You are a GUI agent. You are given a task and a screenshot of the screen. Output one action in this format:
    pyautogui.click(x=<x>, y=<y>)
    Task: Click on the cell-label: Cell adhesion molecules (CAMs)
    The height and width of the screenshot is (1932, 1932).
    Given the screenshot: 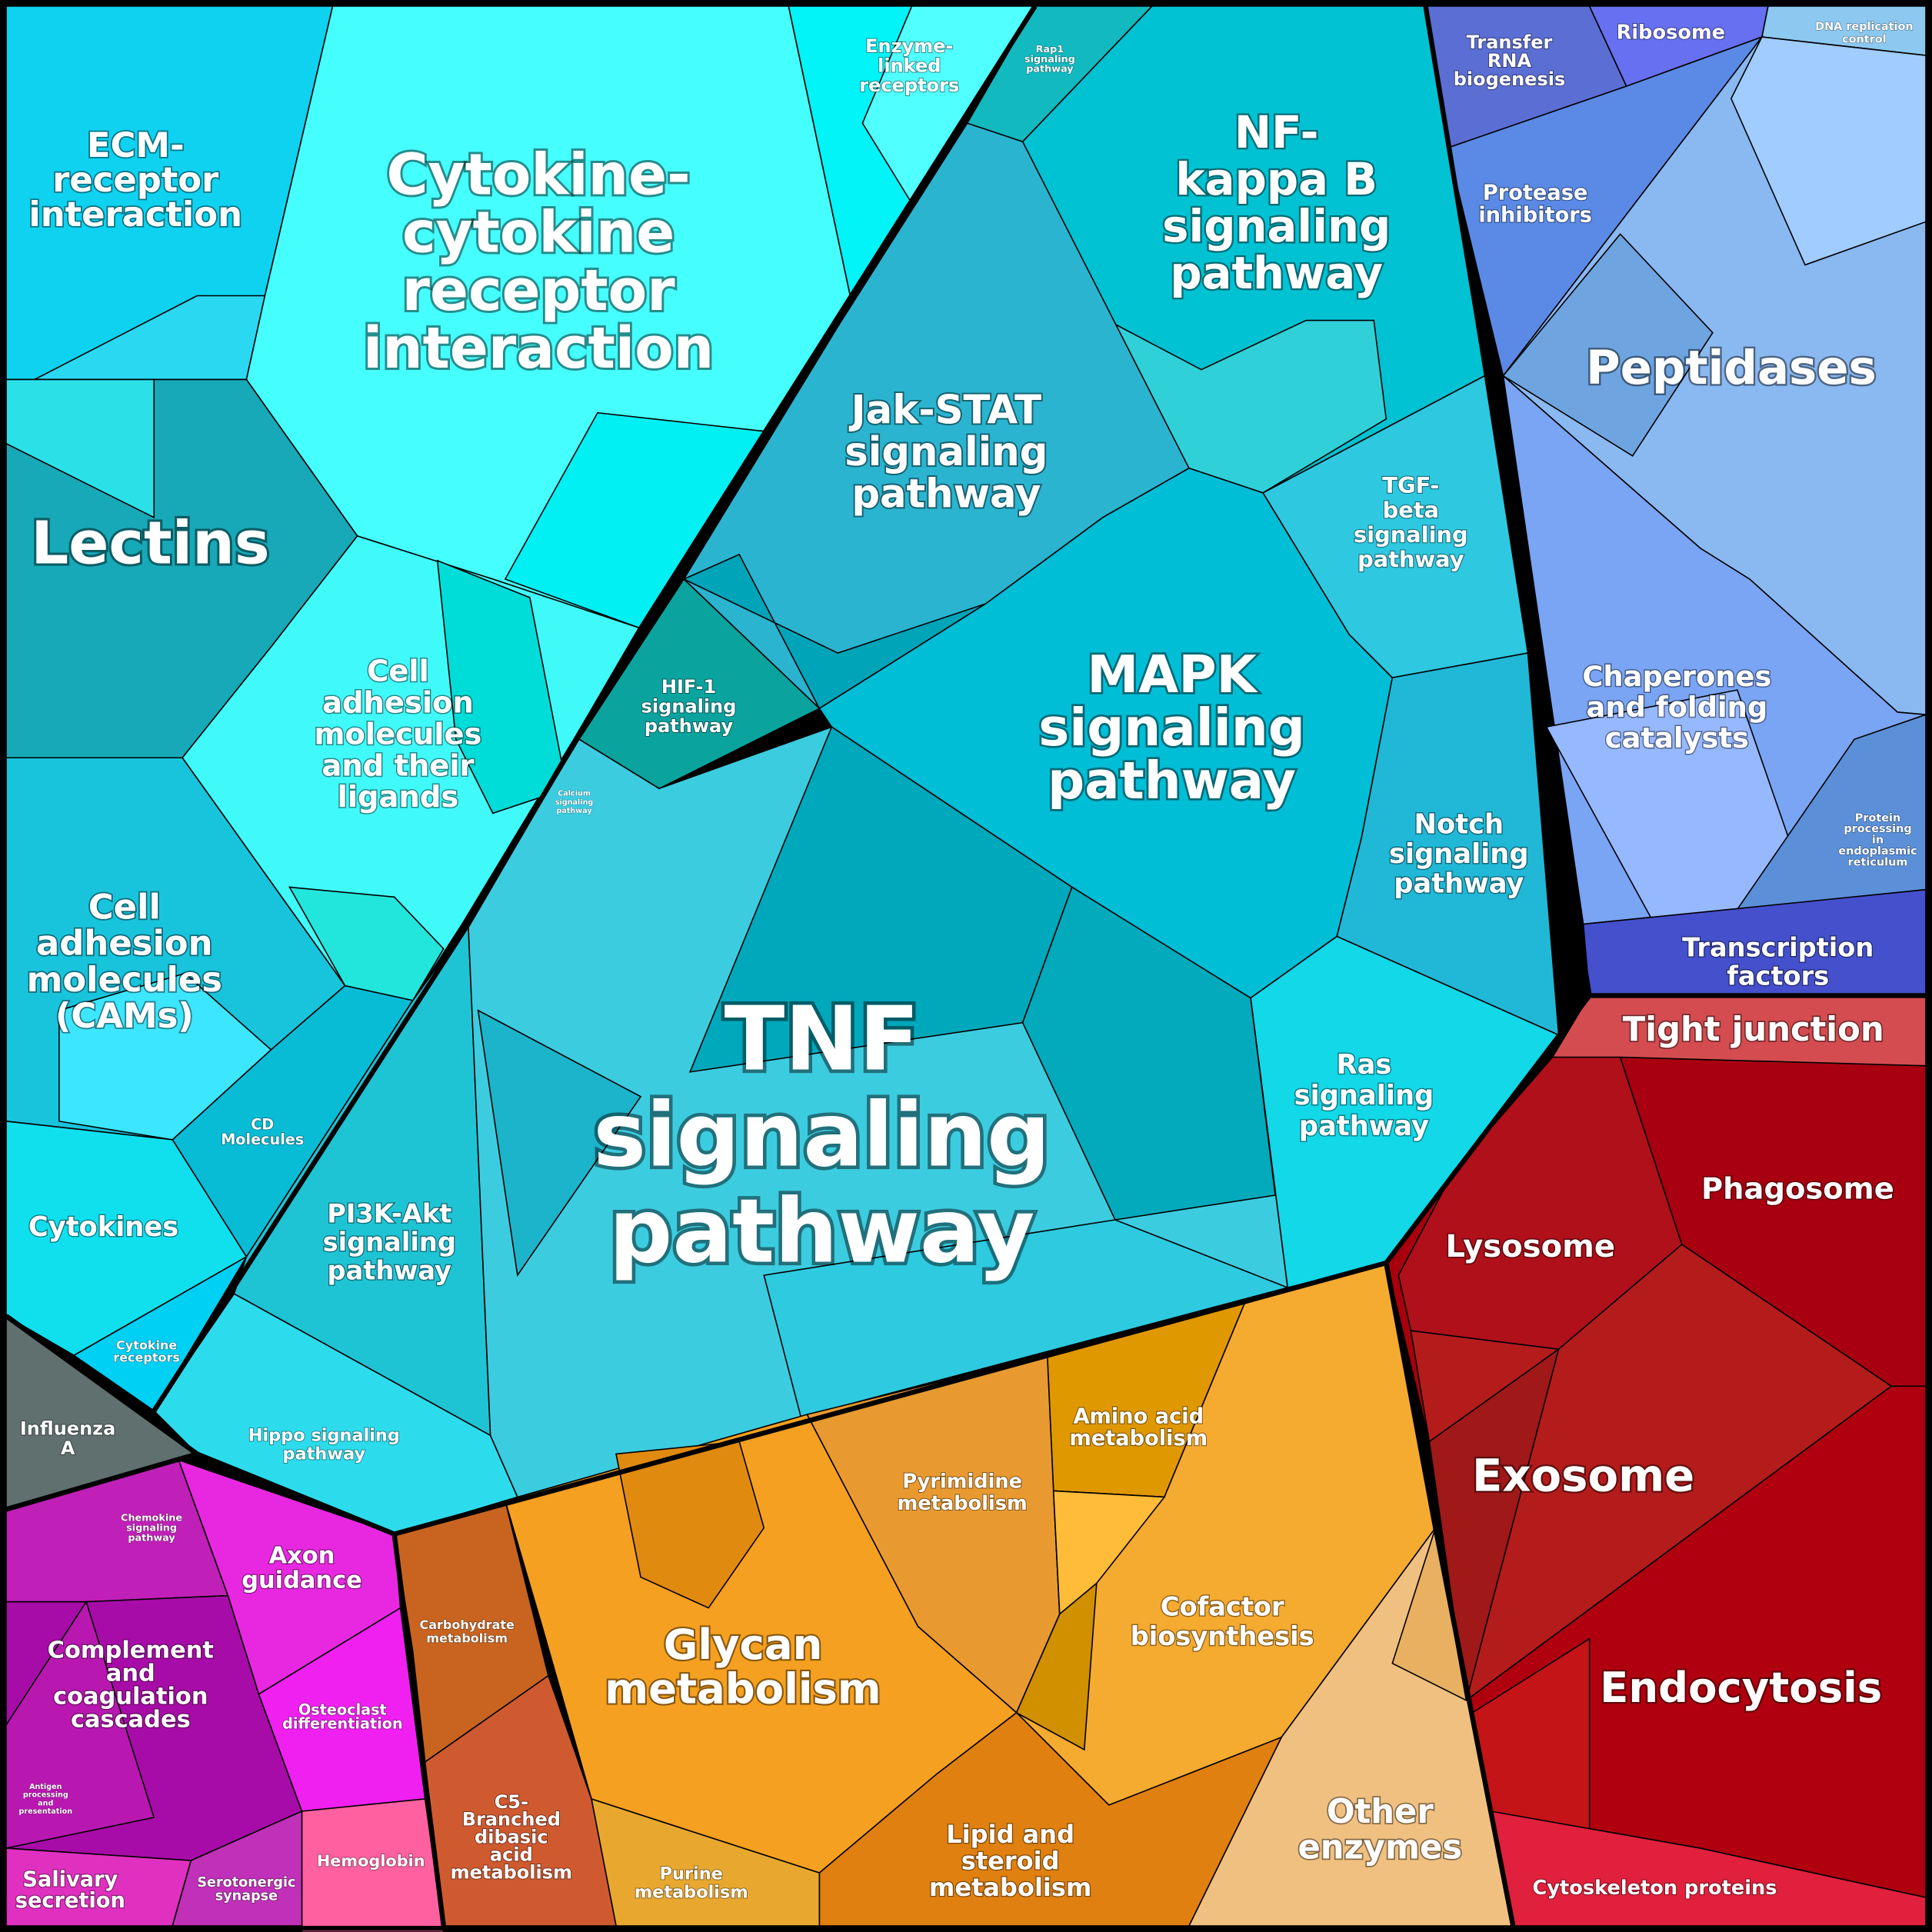 What is the action you would take?
    pyautogui.click(x=124, y=961)
    